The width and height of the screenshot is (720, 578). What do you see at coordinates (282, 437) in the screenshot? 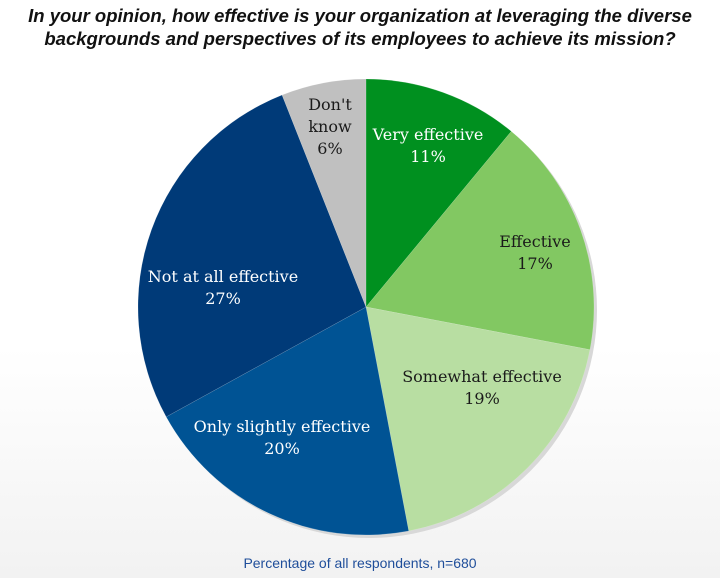
I see `slice-label: Only slightly effective 20%` at bounding box center [282, 437].